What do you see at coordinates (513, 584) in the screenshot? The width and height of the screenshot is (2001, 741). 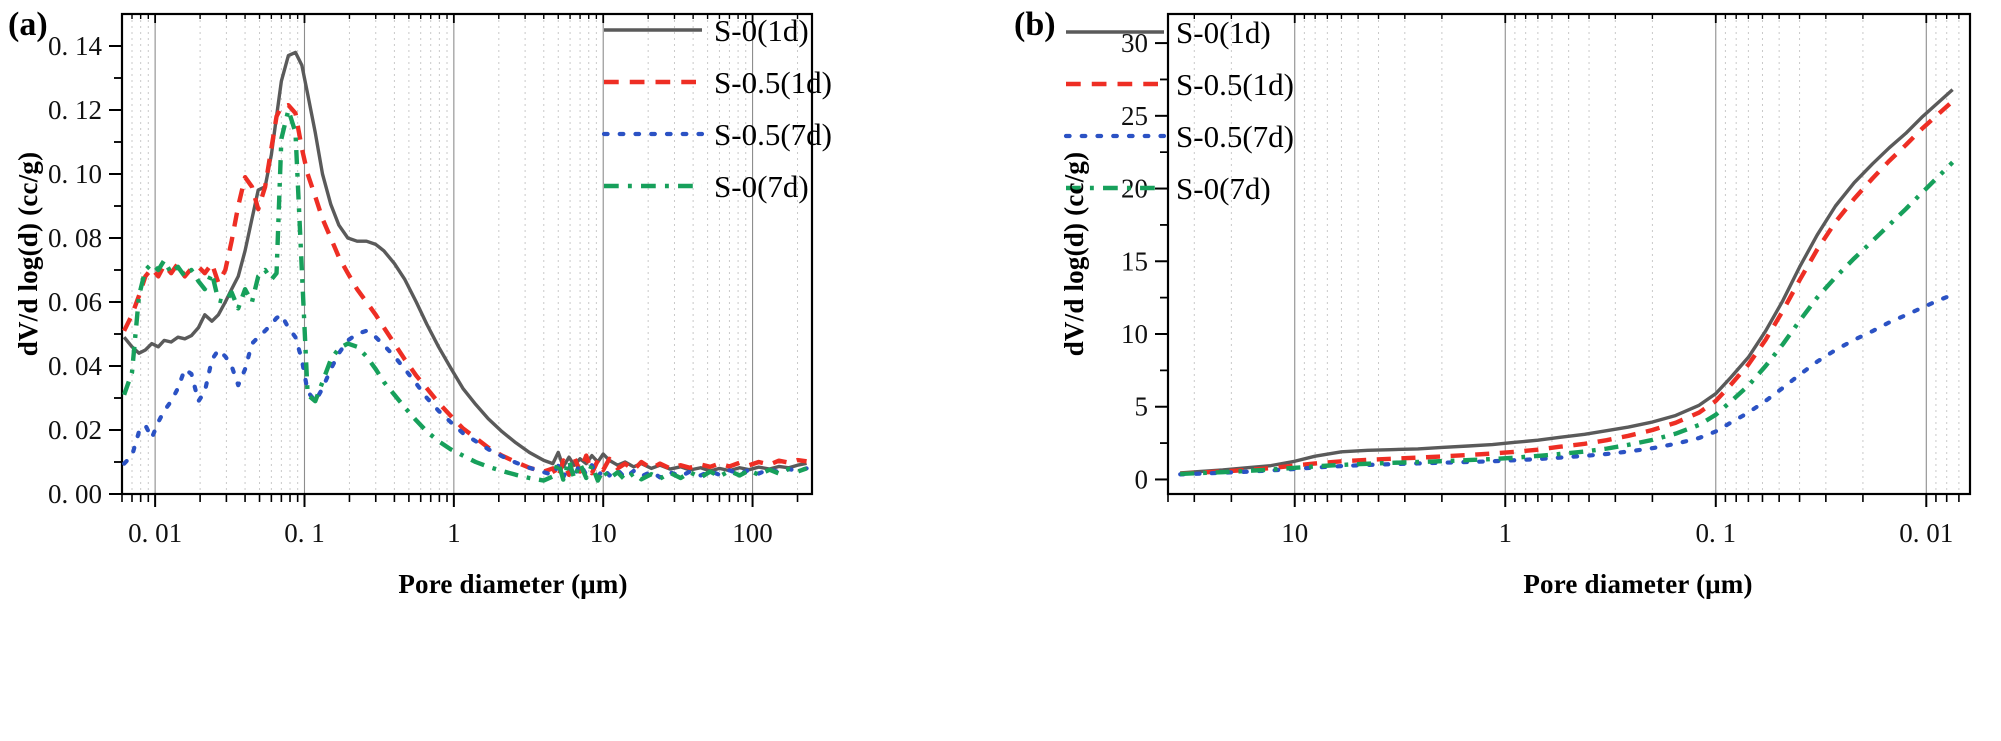 I see `panel-a-xlabel: Pore diameter (μm)` at bounding box center [513, 584].